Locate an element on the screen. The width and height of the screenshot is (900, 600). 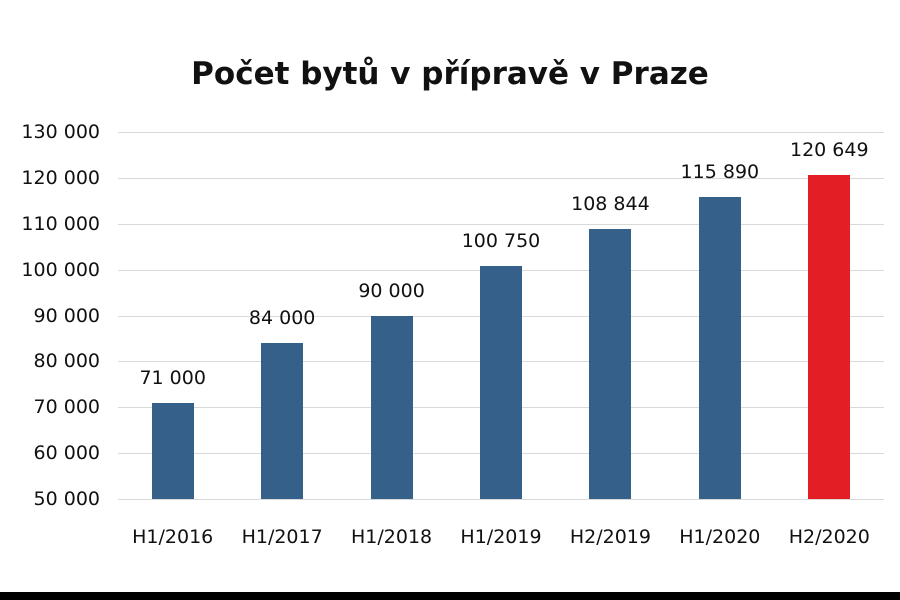
data-label: 84 000 is located at coordinates (282, 318).